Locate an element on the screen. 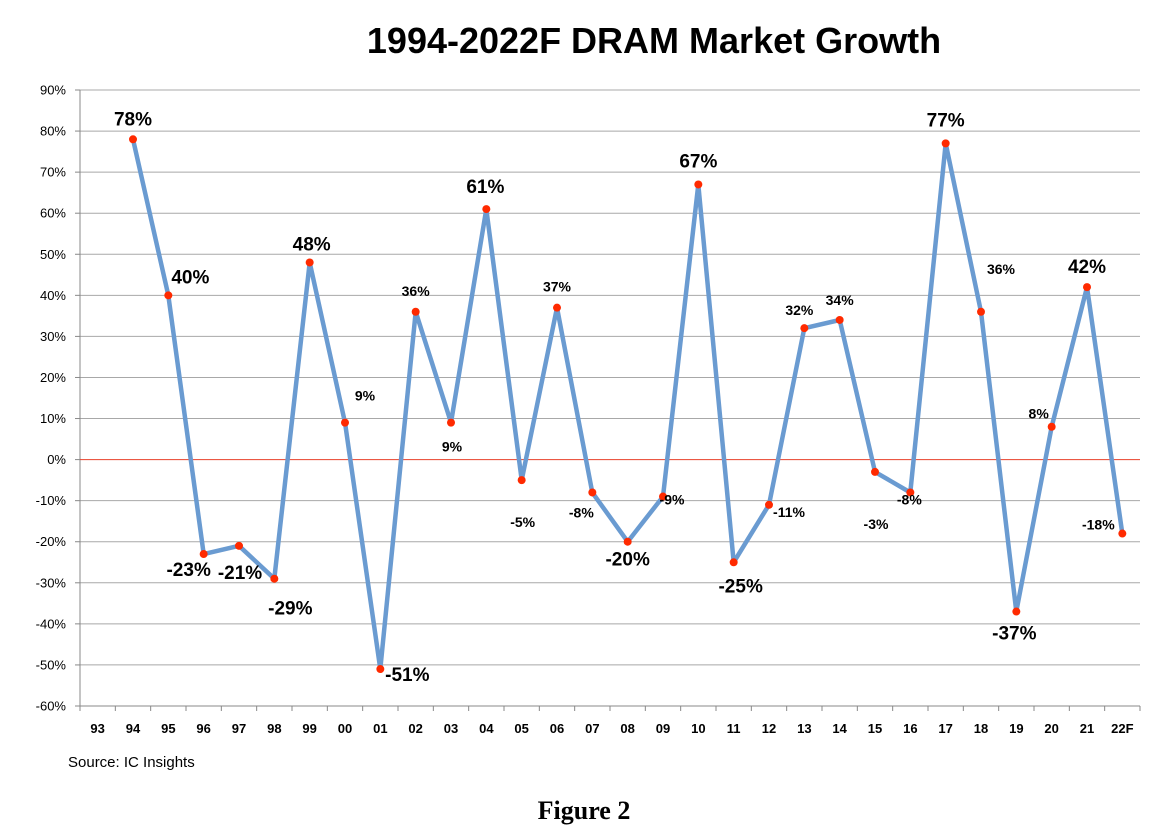 The image size is (1158, 829). chart-title: 1994-2022F DRAM Market Growth is located at coordinates (654, 40).